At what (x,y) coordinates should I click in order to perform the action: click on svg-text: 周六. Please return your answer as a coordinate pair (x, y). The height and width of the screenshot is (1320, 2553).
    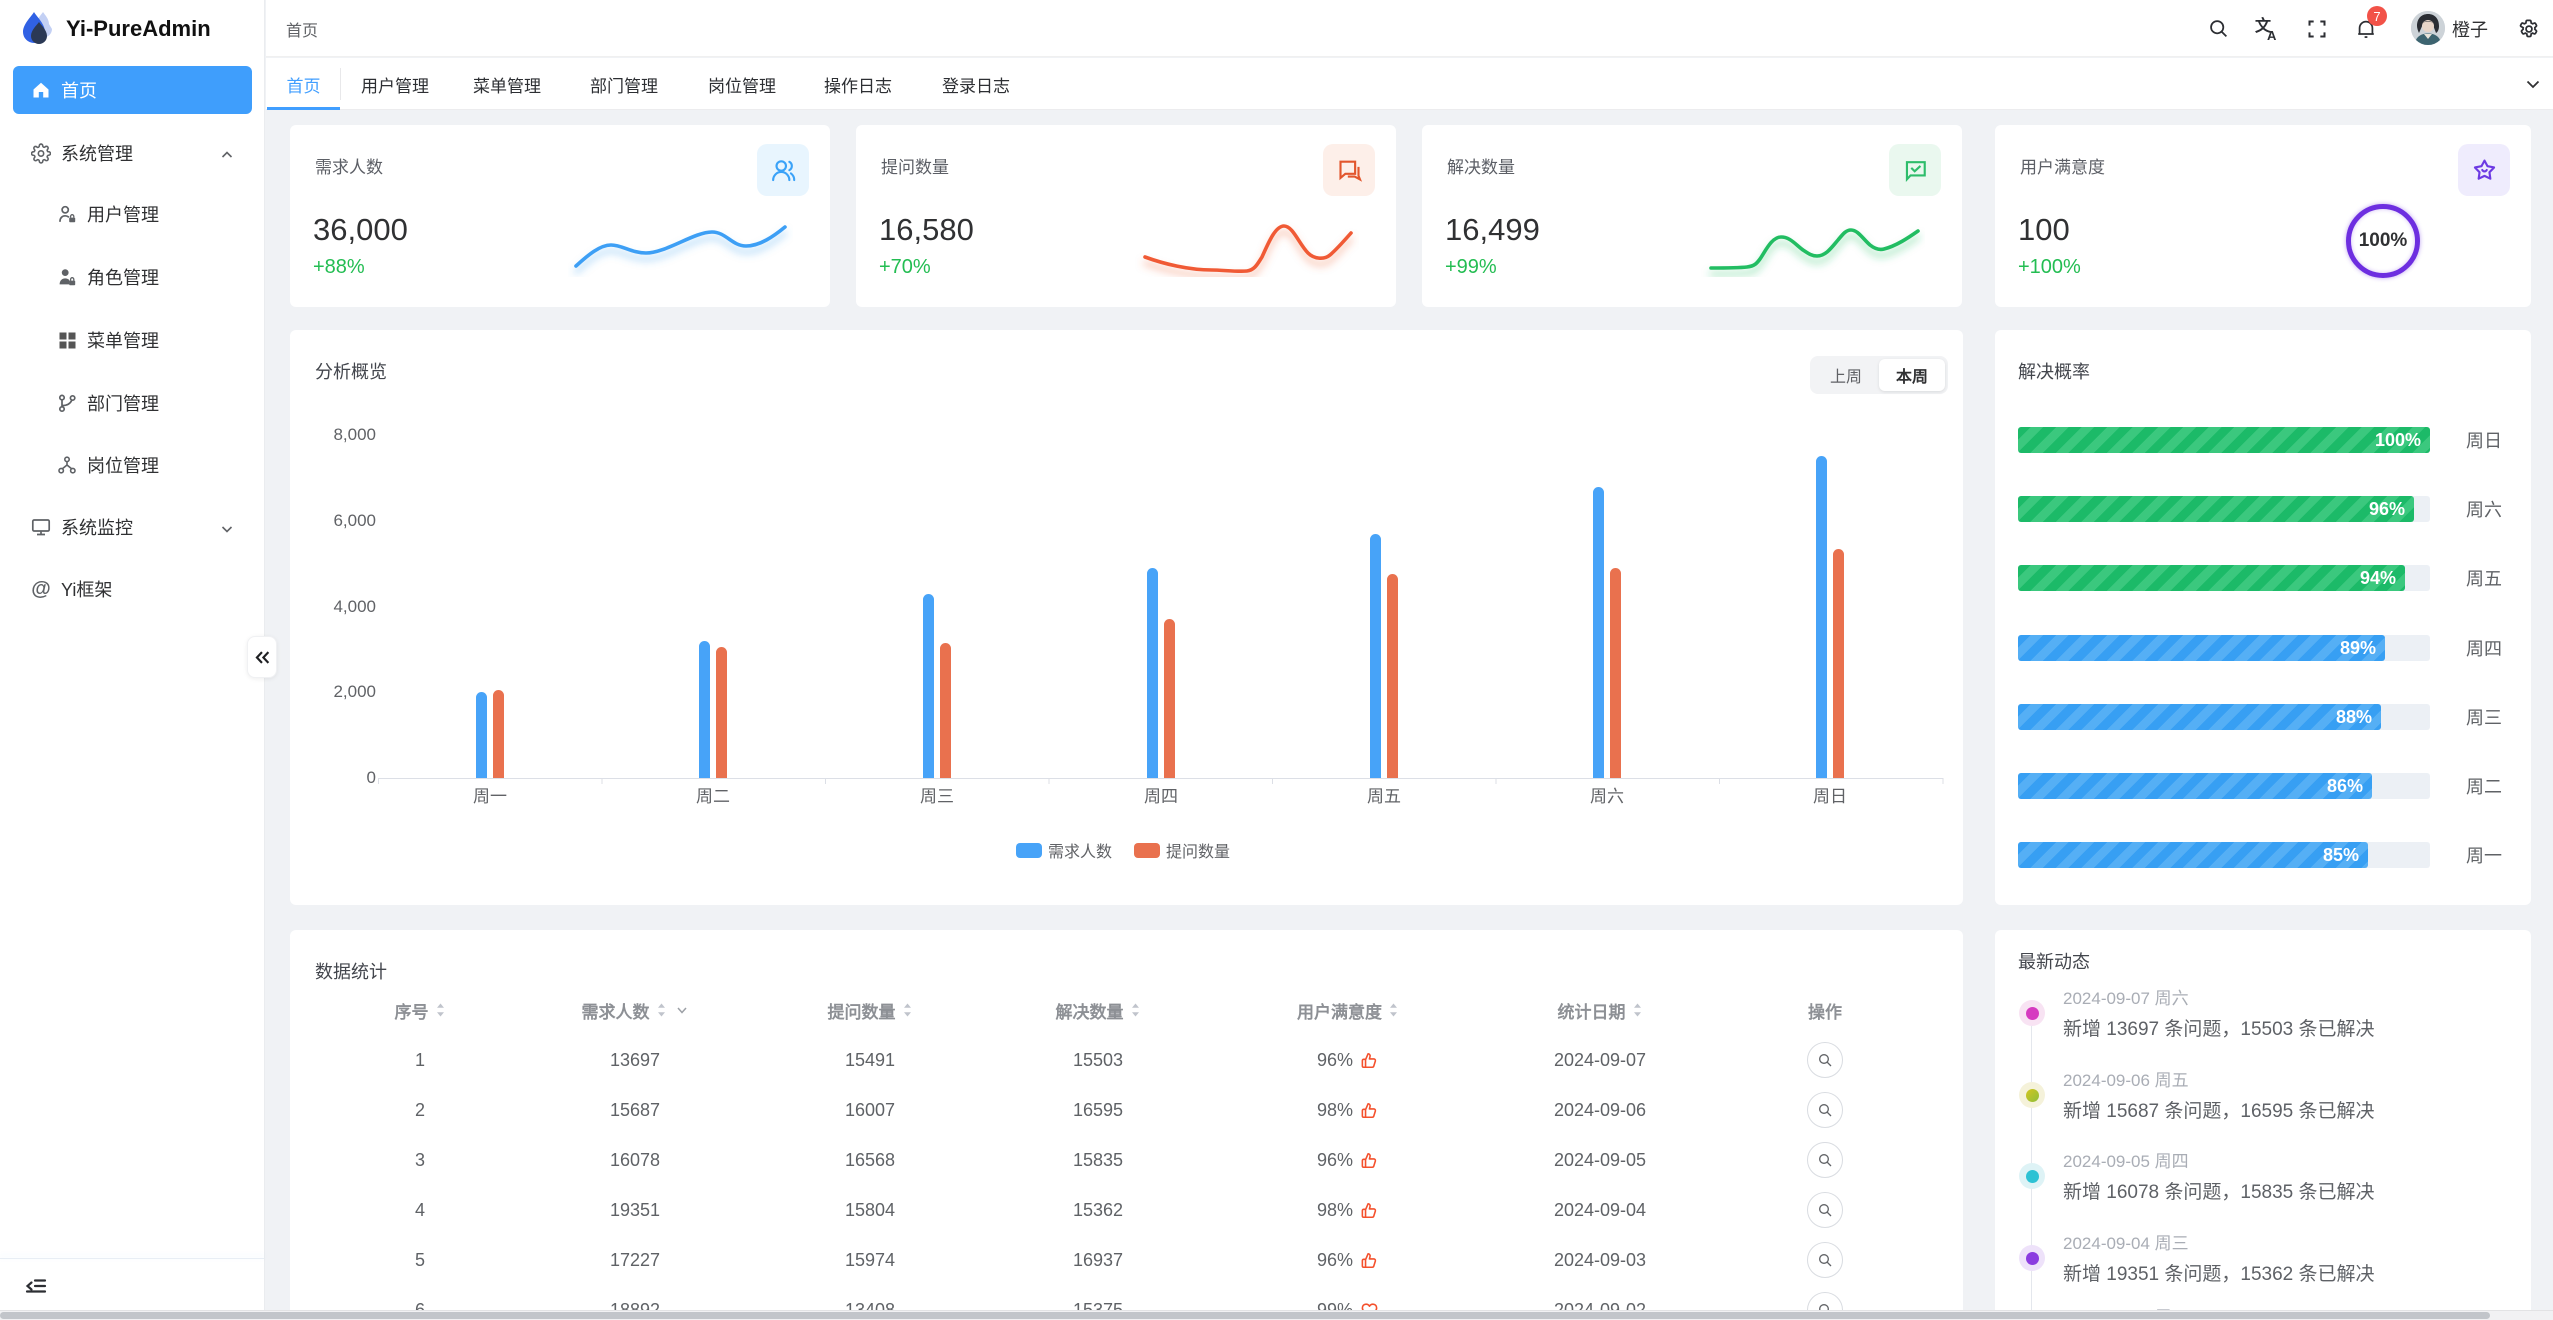
    Looking at the image, I should click on (1607, 796).